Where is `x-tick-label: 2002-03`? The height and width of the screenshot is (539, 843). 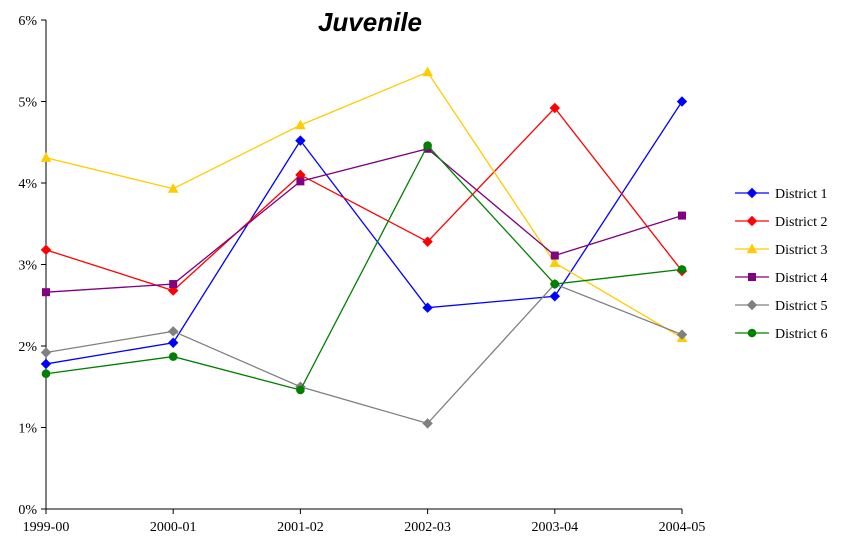
x-tick-label: 2002-03 is located at coordinates (427, 527).